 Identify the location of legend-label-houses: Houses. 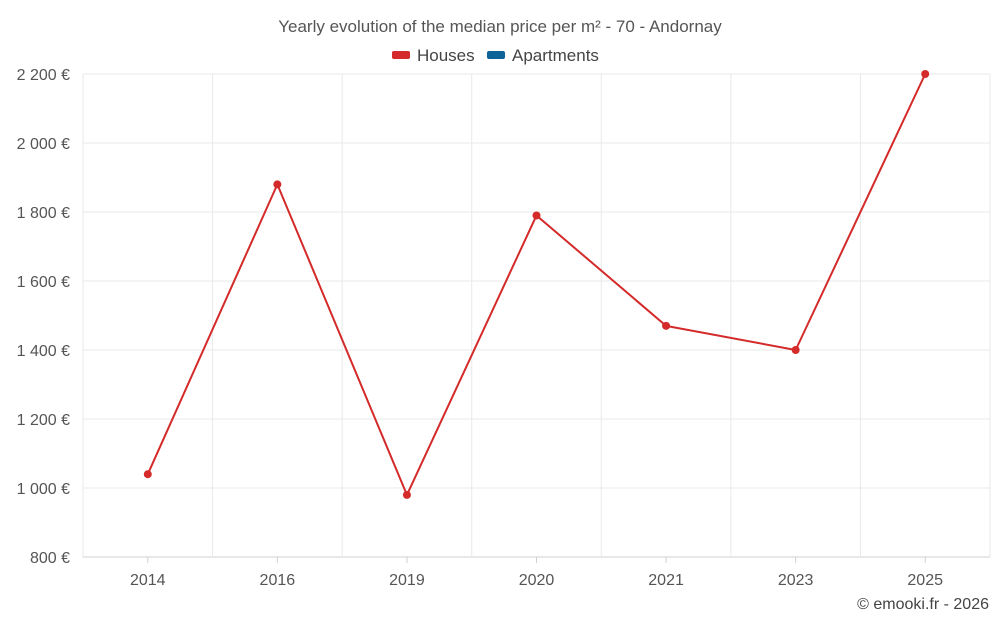
(446, 55).